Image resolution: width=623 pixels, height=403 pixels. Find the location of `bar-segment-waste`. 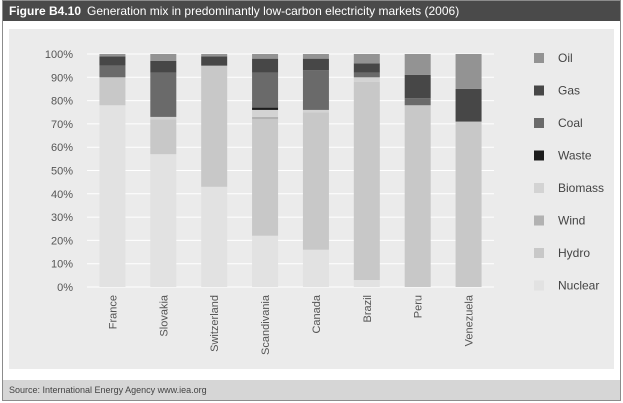

bar-segment-waste is located at coordinates (265, 108).